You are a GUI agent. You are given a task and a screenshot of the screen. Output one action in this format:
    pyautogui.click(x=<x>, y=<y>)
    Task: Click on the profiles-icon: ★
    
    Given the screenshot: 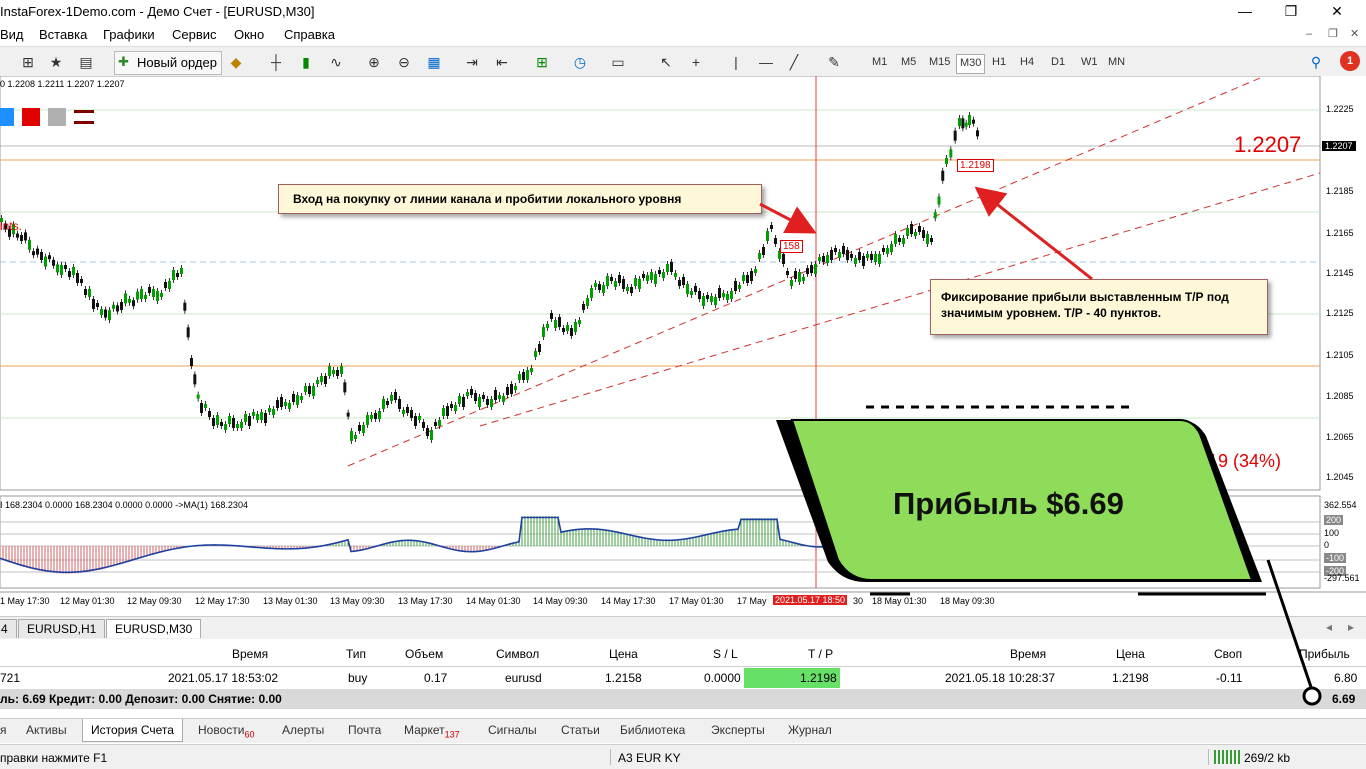 What is the action you would take?
    pyautogui.click(x=56, y=62)
    